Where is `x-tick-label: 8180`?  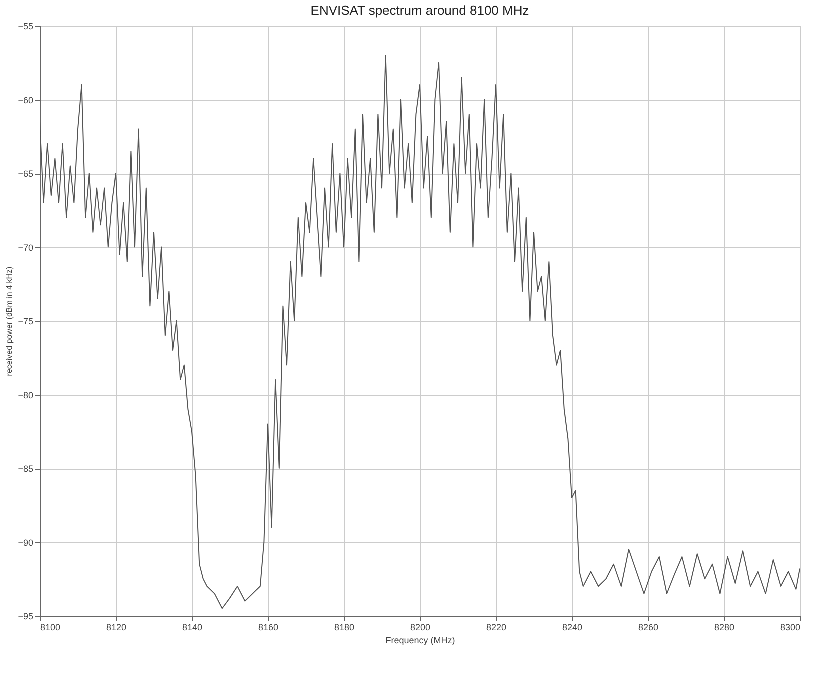
x-tick-label: 8180 is located at coordinates (344, 627).